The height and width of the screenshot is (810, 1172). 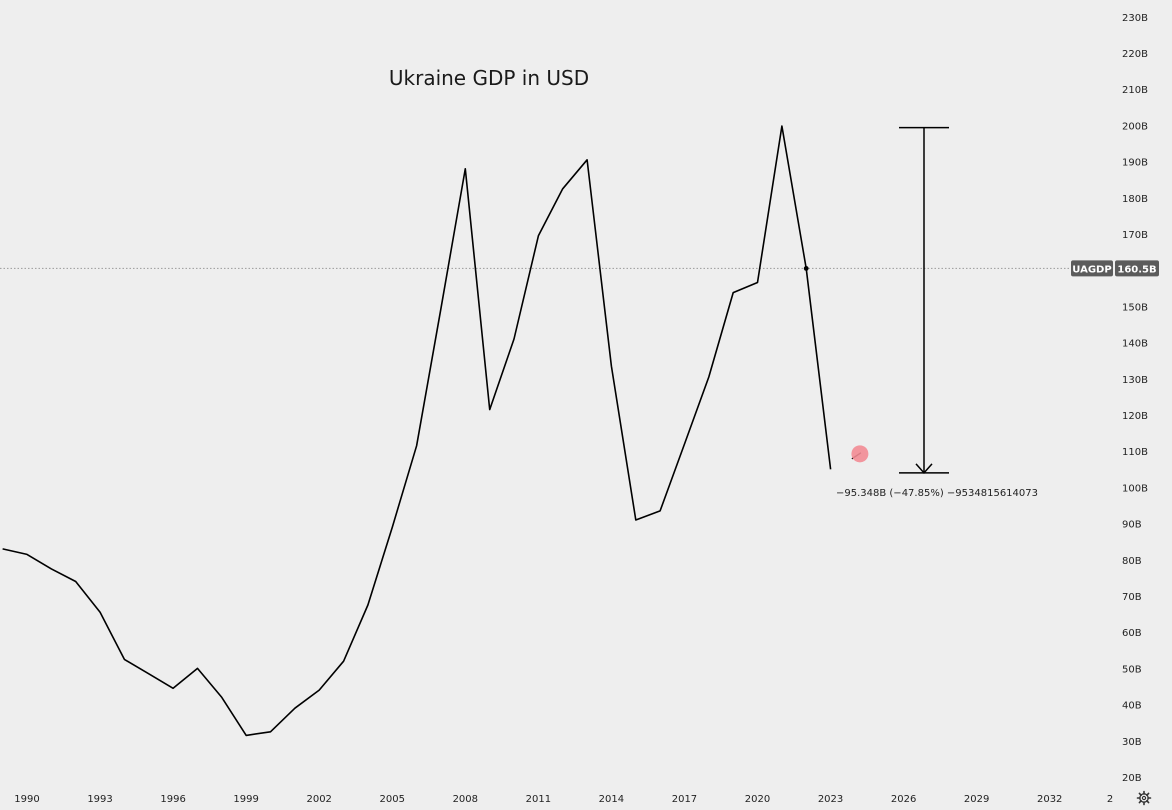 What do you see at coordinates (976, 799) in the screenshot?
I see `x-tick-label: 2029` at bounding box center [976, 799].